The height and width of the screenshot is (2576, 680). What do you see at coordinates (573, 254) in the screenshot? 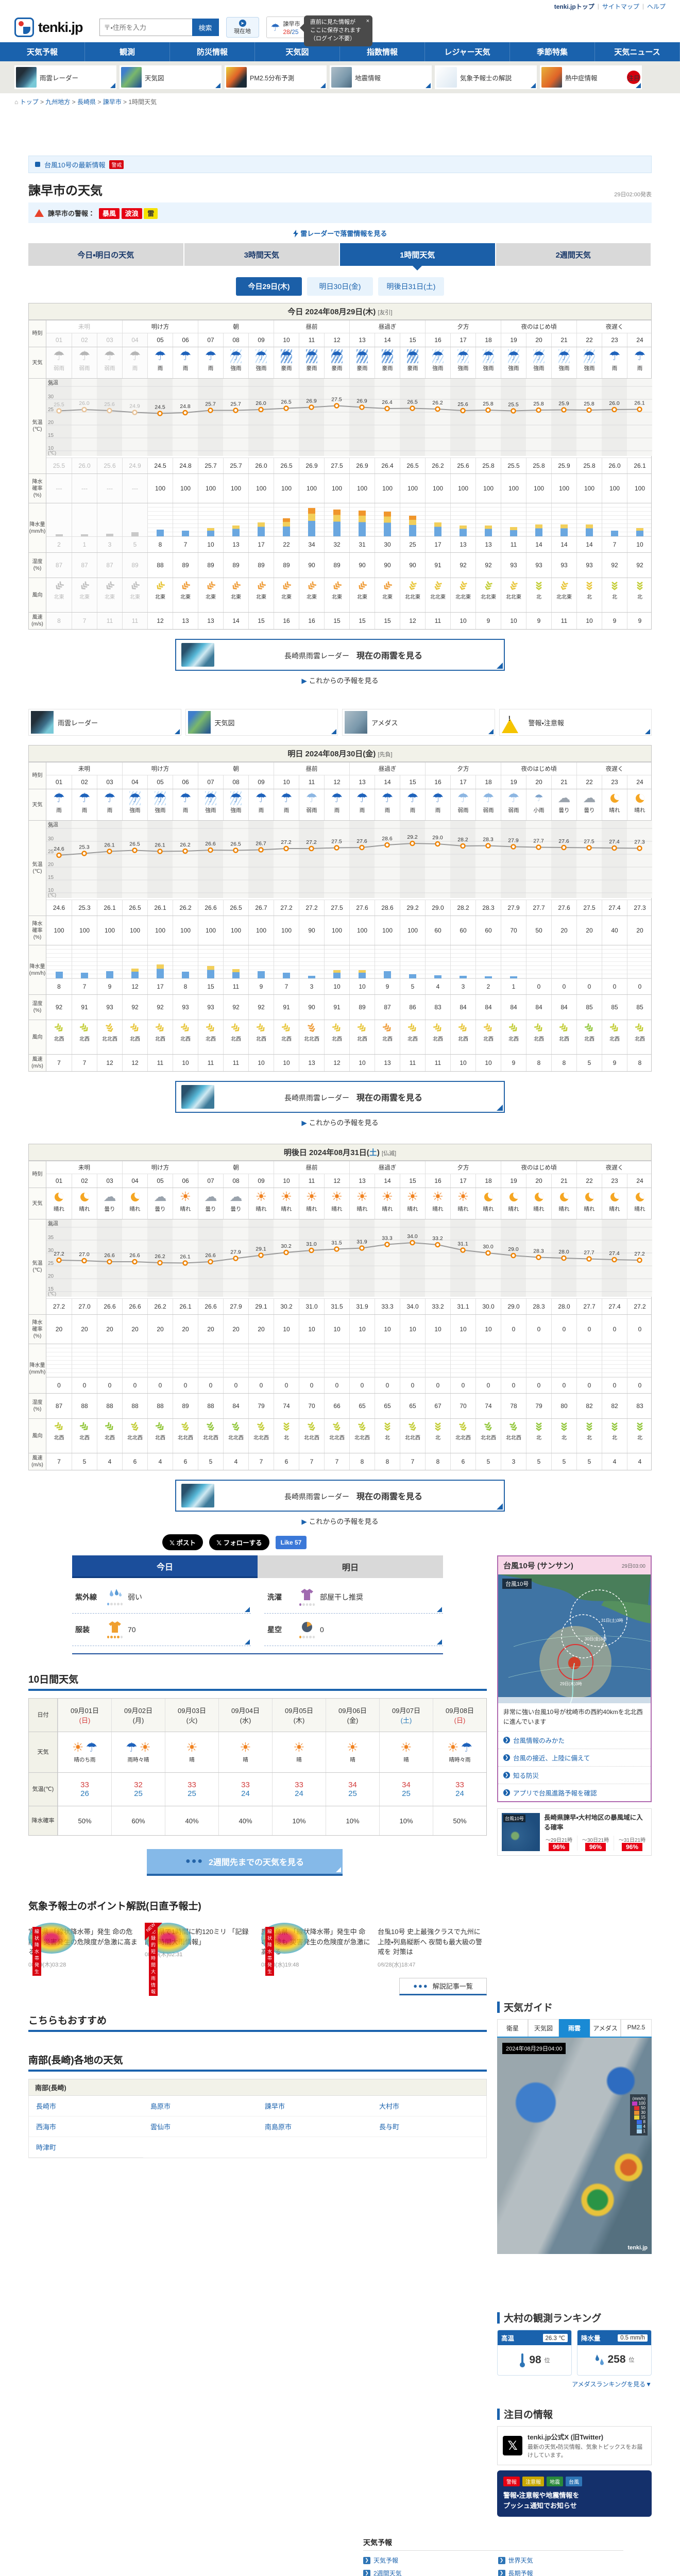
I see `tab-2週間天気: 2週間天気` at bounding box center [573, 254].